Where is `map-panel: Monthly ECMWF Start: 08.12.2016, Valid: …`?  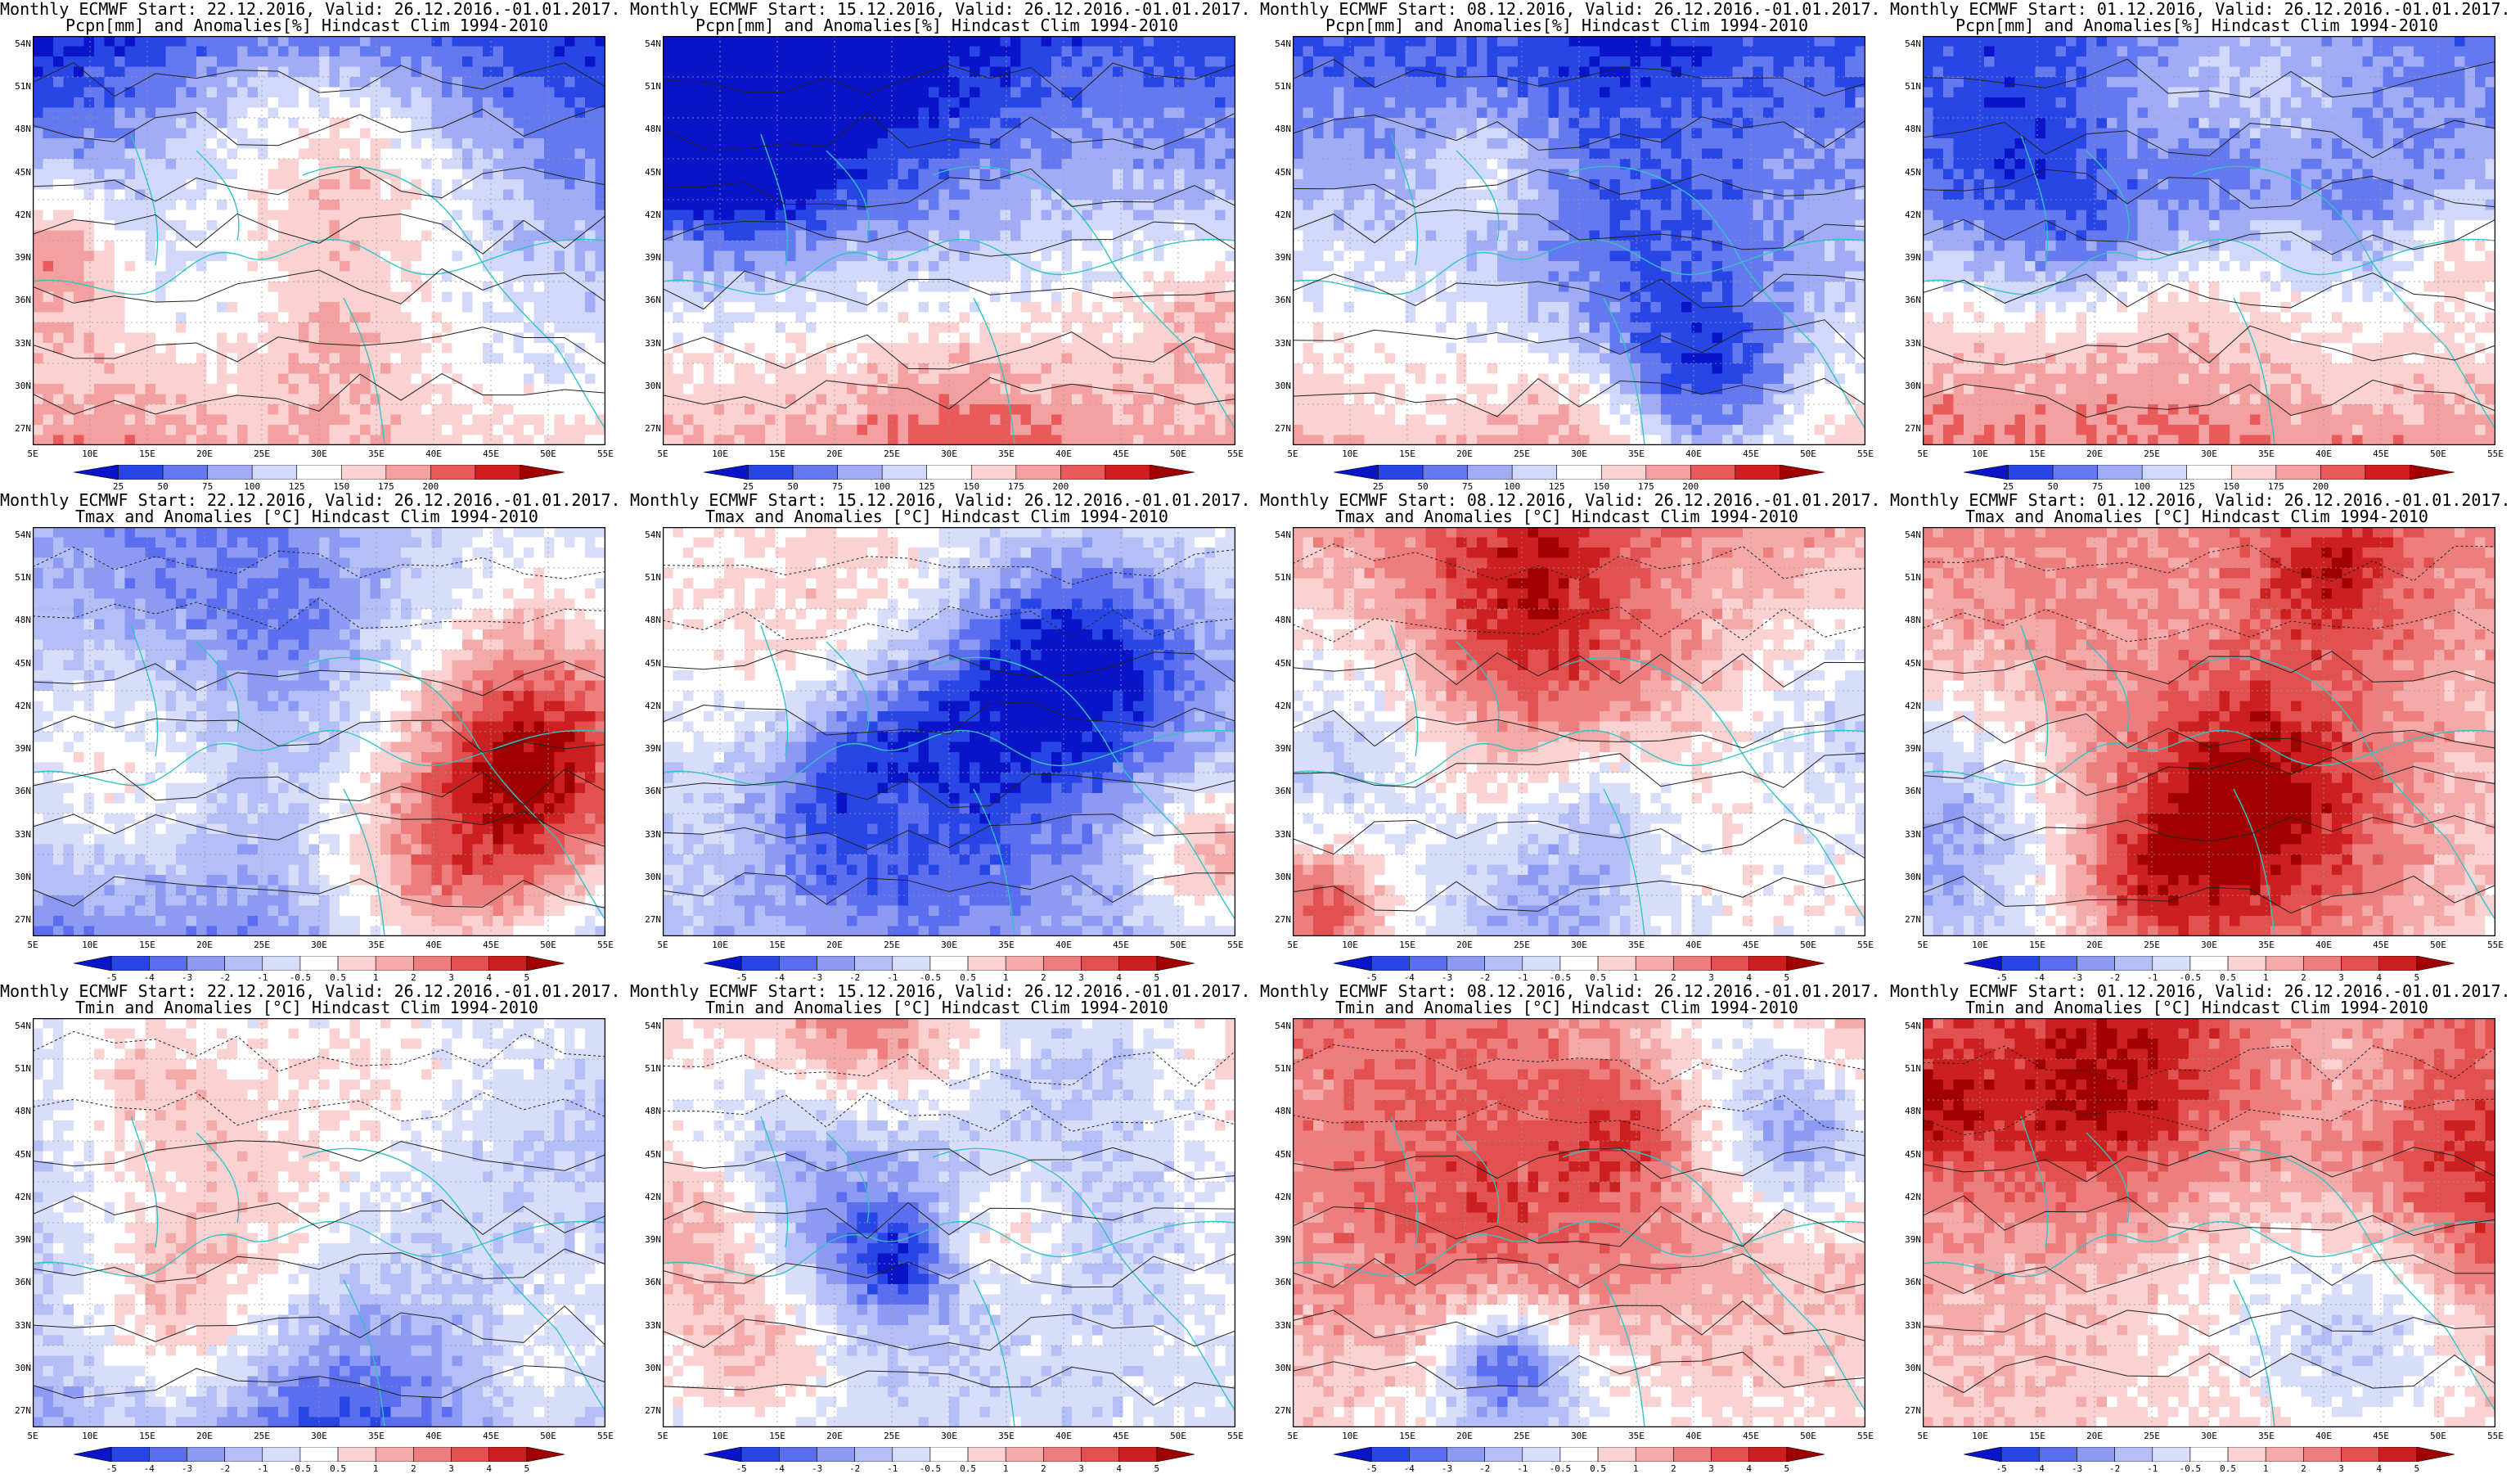
map-panel: Monthly ECMWF Start: 08.12.2016, Valid: … is located at coordinates (1575, 246).